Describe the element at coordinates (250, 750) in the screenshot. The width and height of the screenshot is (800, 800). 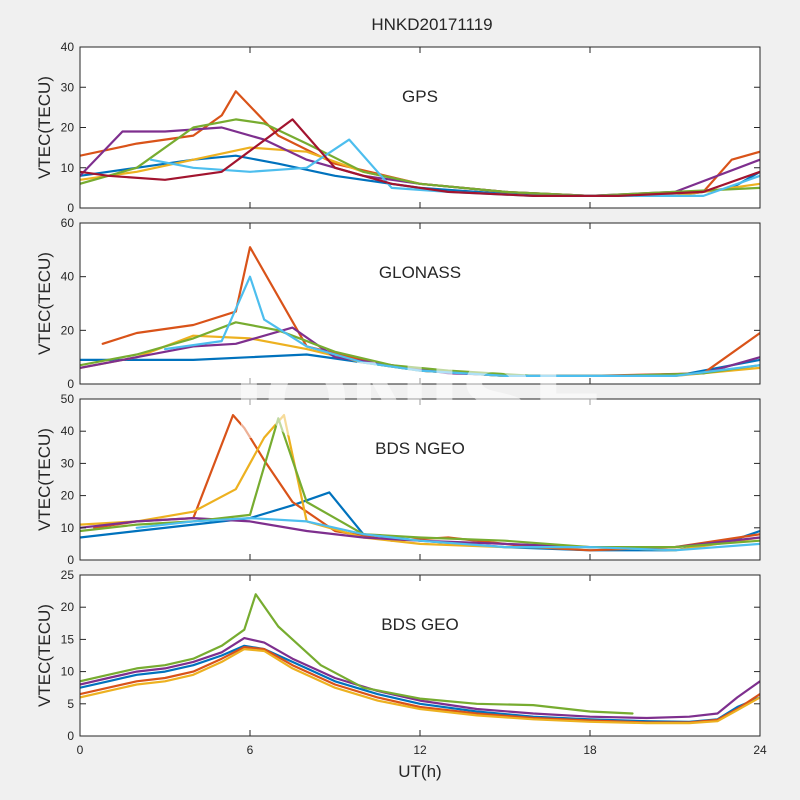
I see `x-tick-label: 6` at that location.